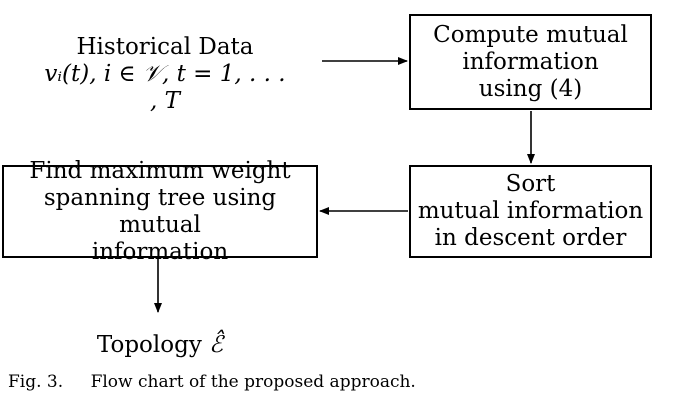  I want to click on compute-mutual-information-box: Compute mutual information using (4), so click(530, 62).